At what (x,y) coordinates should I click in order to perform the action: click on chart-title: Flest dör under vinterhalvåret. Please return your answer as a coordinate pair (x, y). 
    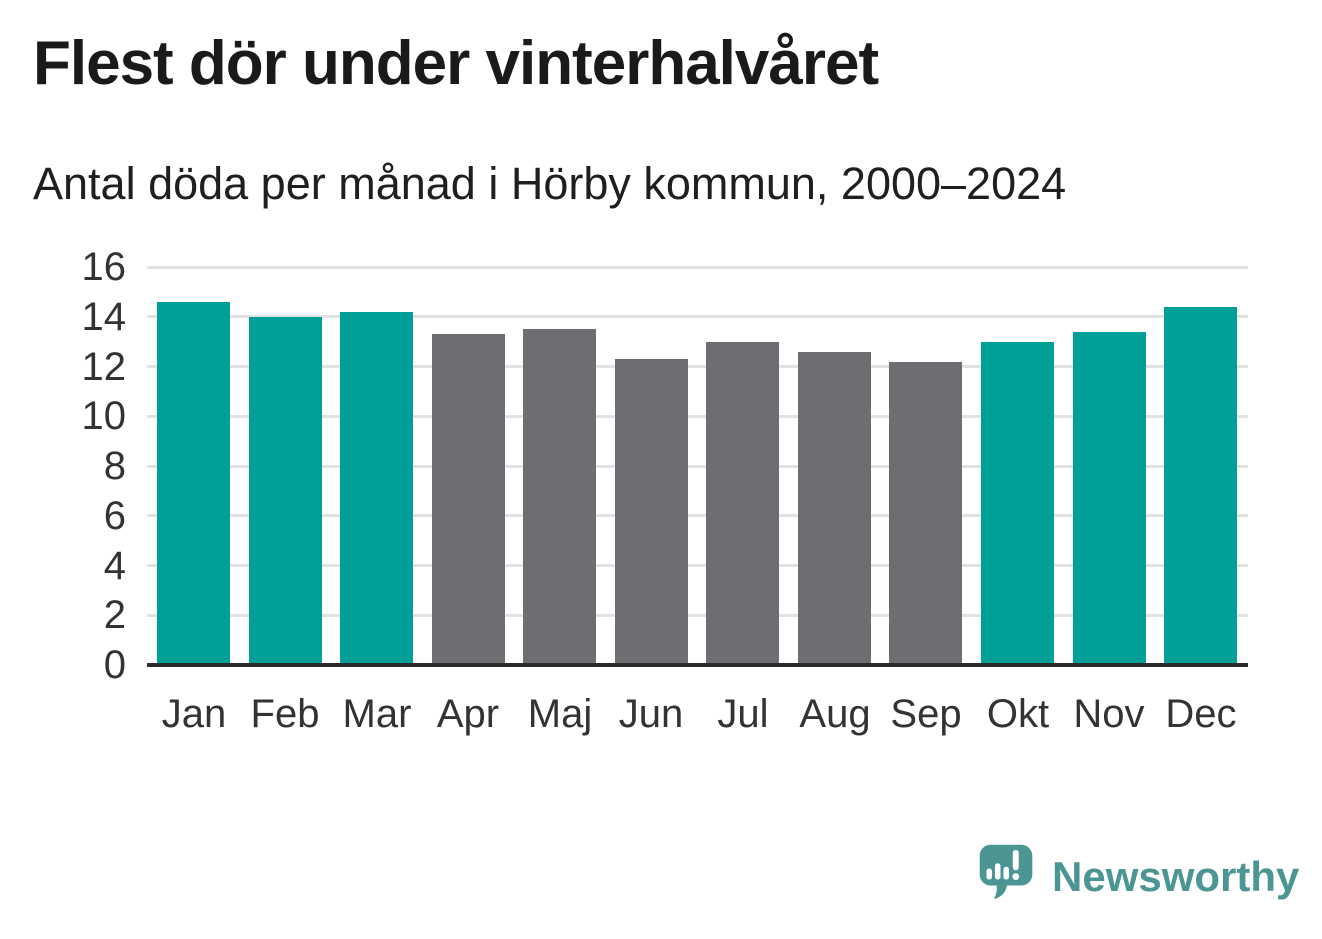
    Looking at the image, I should click on (456, 63).